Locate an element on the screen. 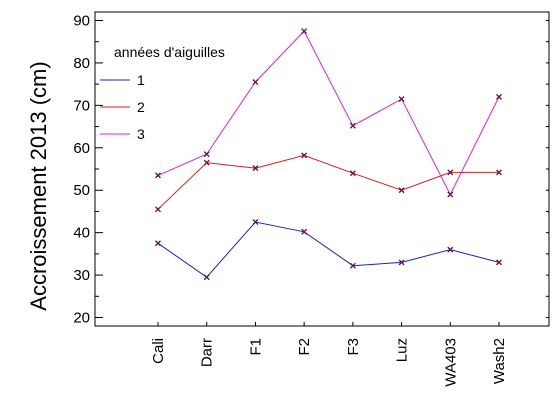 This screenshot has width=556, height=414. y-tick-label: 60 is located at coordinates (81, 148).